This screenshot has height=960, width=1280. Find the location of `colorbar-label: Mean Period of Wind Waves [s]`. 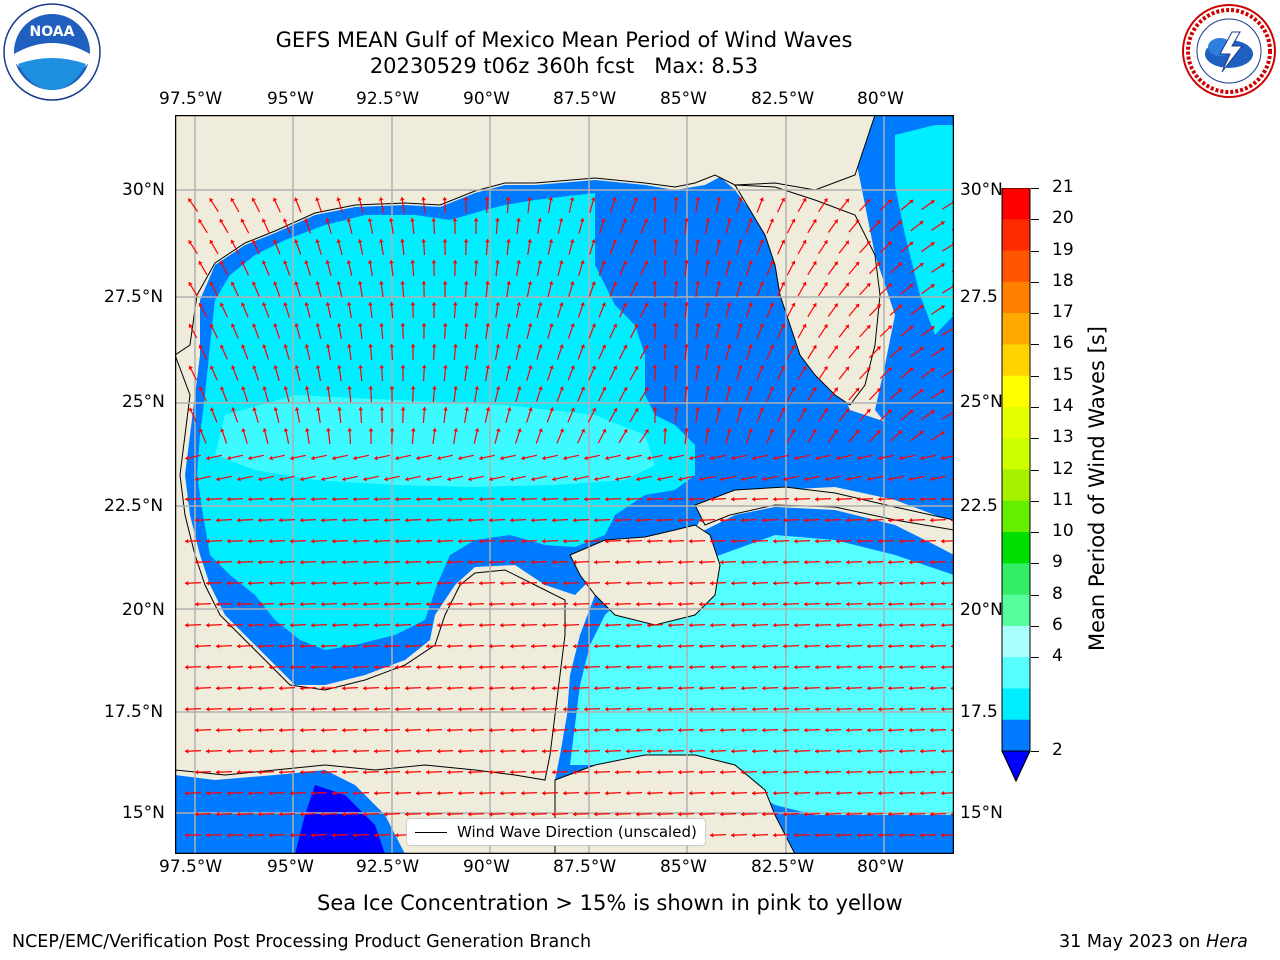

colorbar-label: Mean Period of Wind Waves [s] is located at coordinates (1097, 488).